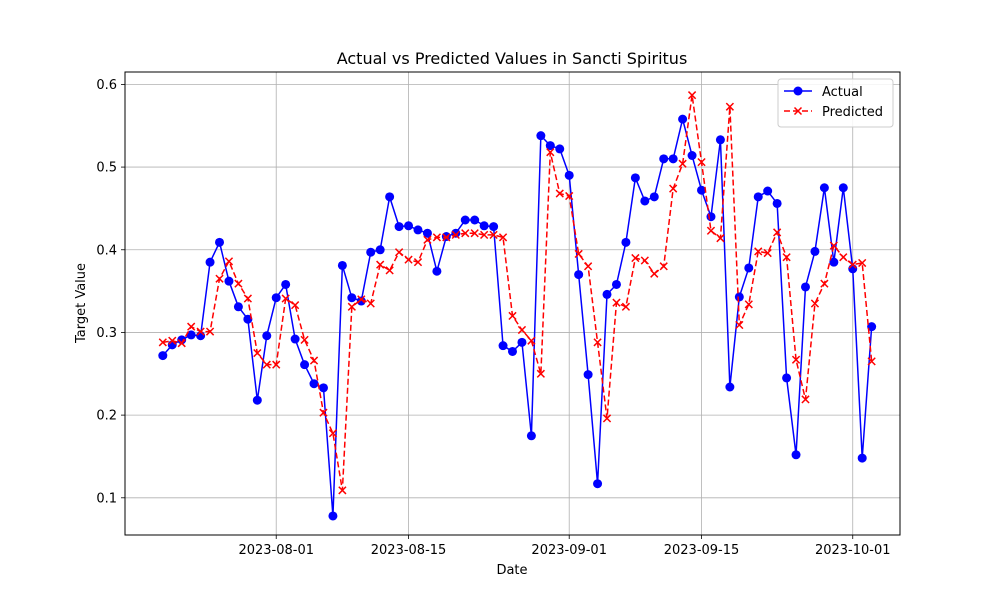 The width and height of the screenshot is (1000, 600). I want to click on legend-marker-predicted, so click(798, 111).